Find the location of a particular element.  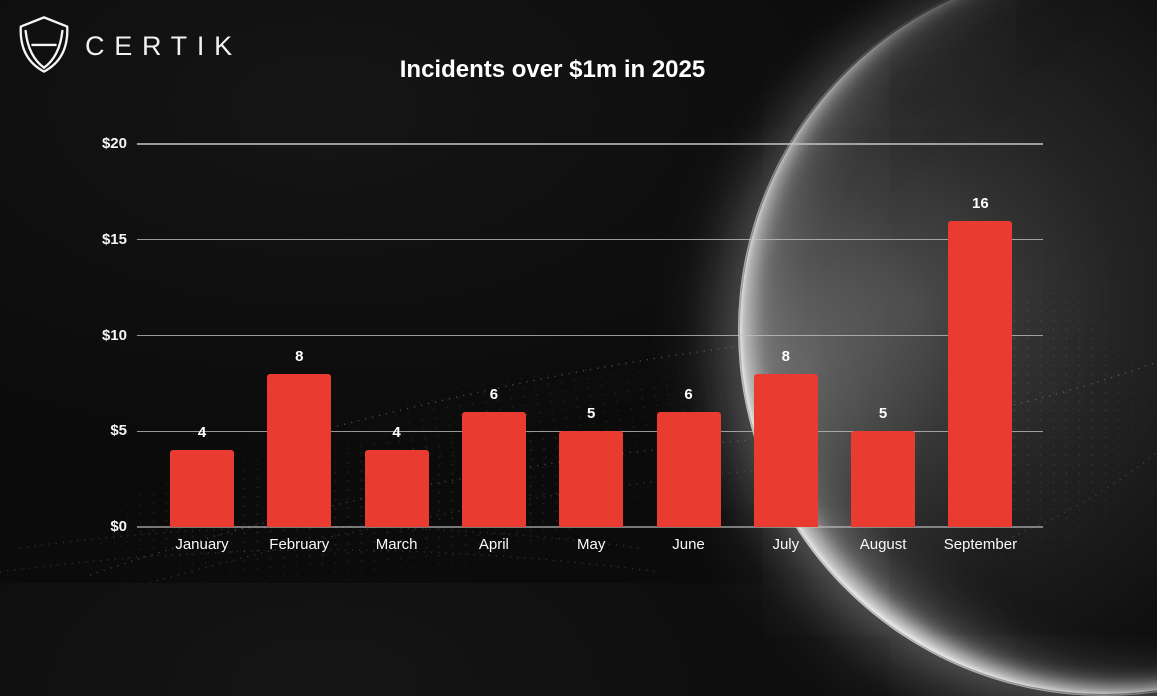

x-axis-label: July is located at coordinates (786, 544).